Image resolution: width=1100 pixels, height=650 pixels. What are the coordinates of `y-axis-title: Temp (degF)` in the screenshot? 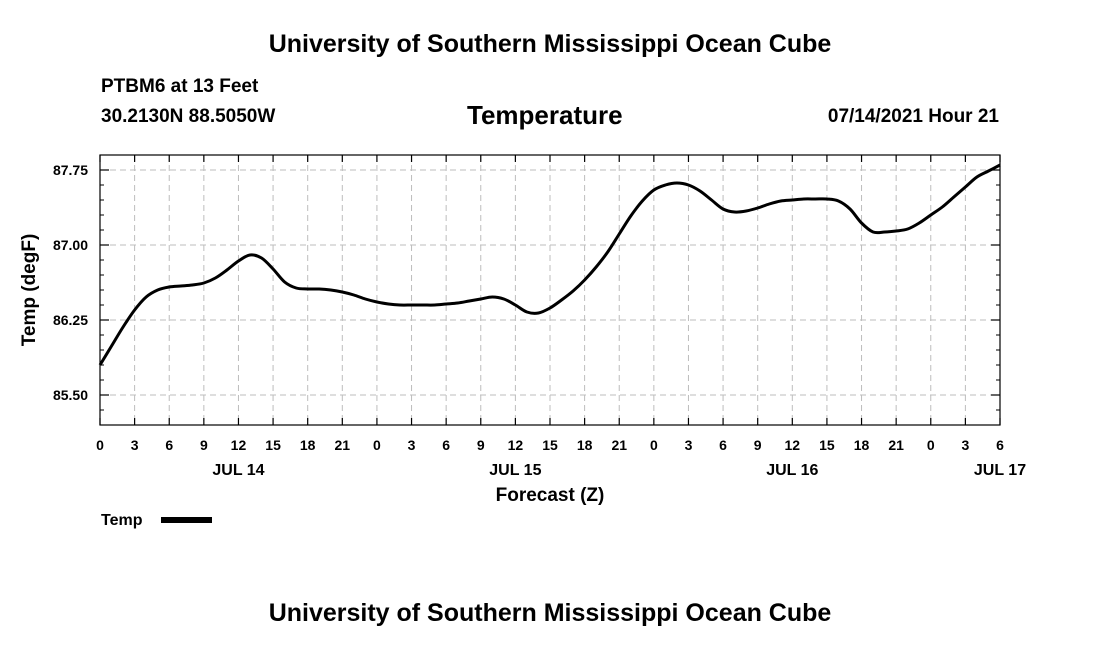 It's located at (29, 290).